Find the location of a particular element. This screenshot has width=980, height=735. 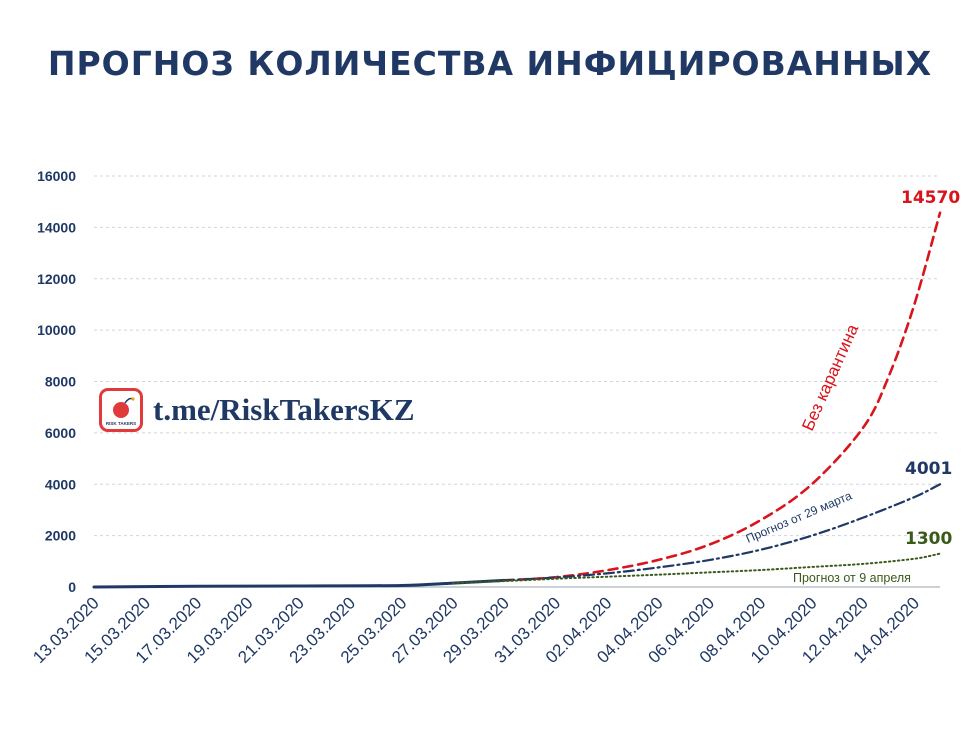

y-tick-label: 0 is located at coordinates (72, 587).